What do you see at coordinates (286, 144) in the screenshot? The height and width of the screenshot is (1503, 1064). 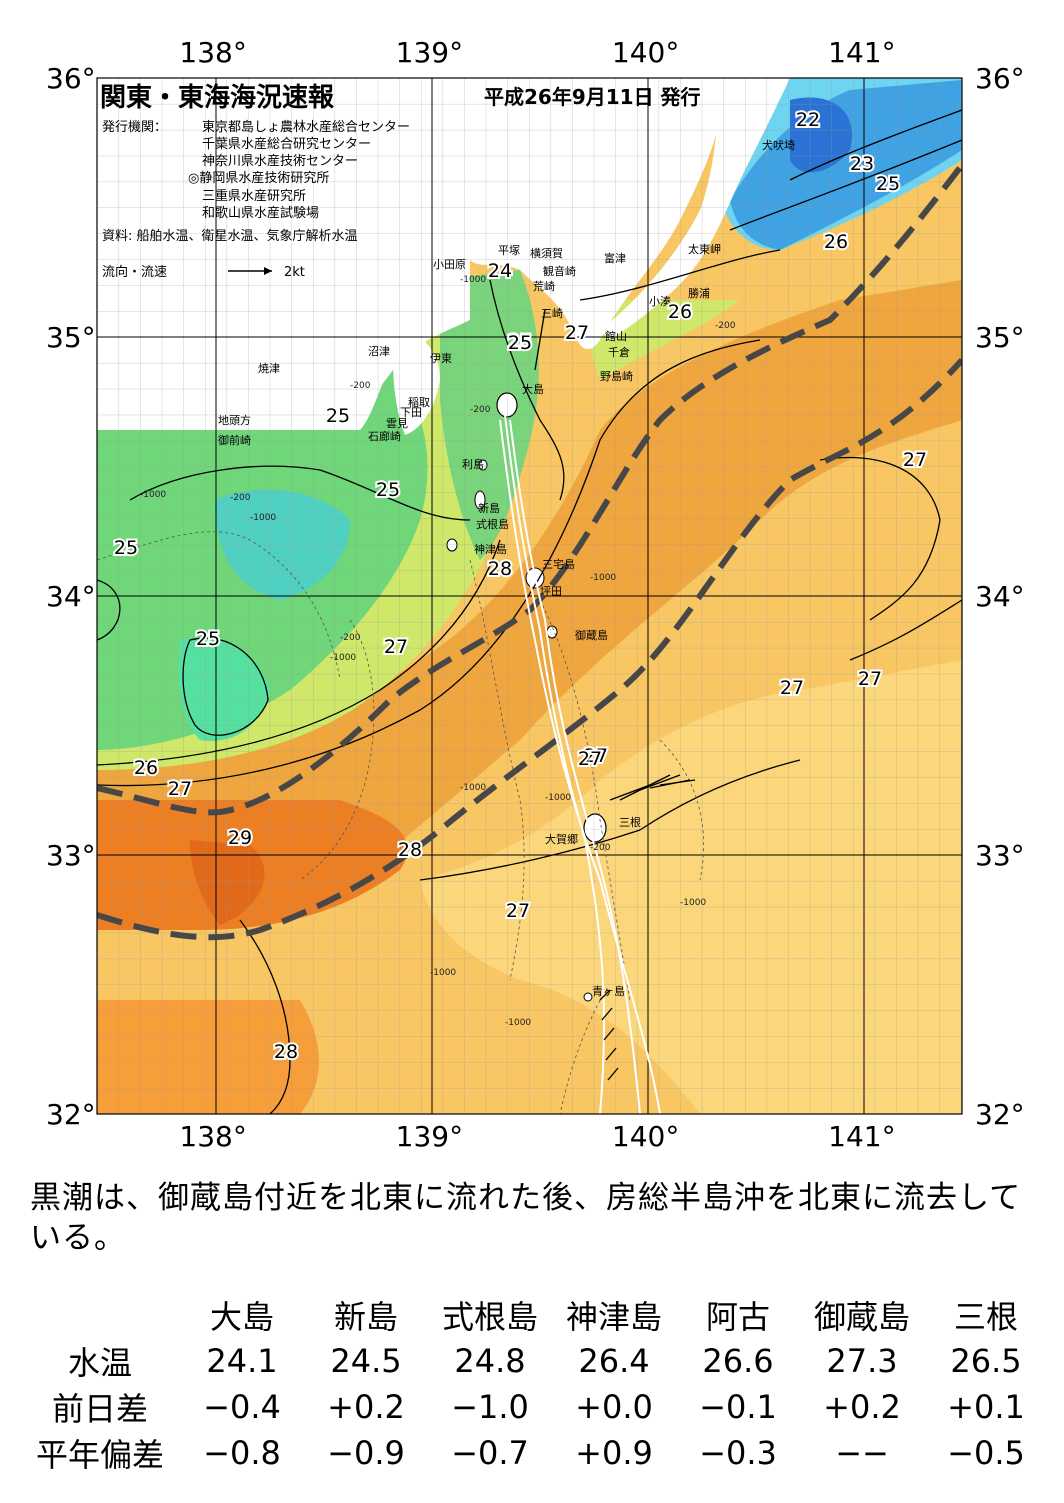 I see `issuer-1: 千葉県水産総合研究センター` at bounding box center [286, 144].